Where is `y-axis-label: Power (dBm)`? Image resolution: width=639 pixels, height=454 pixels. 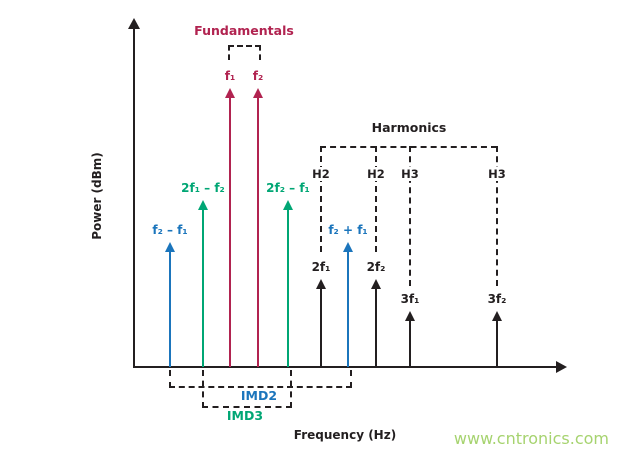 y-axis-label: Power (dBm) is located at coordinates (97, 196).